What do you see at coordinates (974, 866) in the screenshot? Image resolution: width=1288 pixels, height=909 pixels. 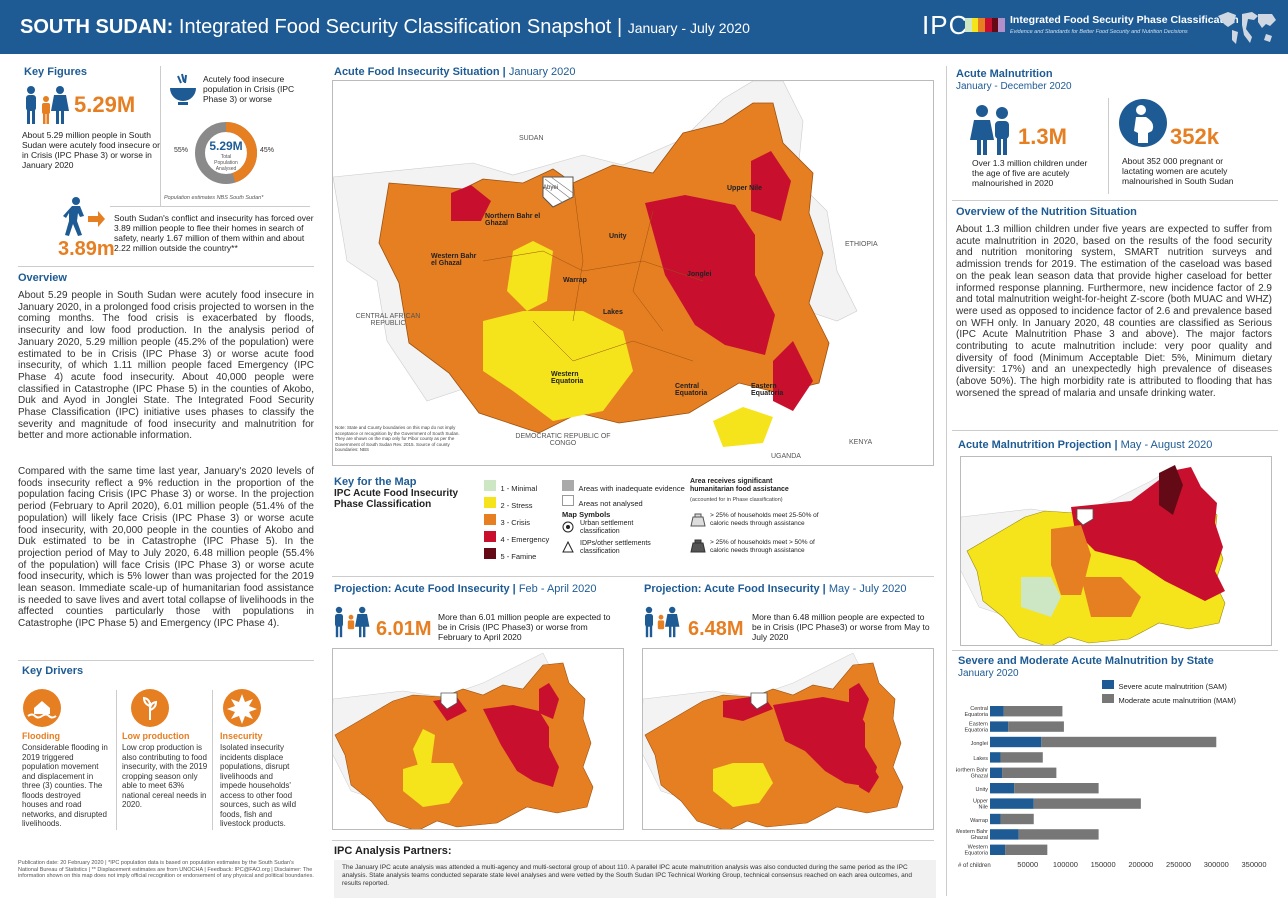 I see `x-axis-label: # of children` at bounding box center [974, 866].